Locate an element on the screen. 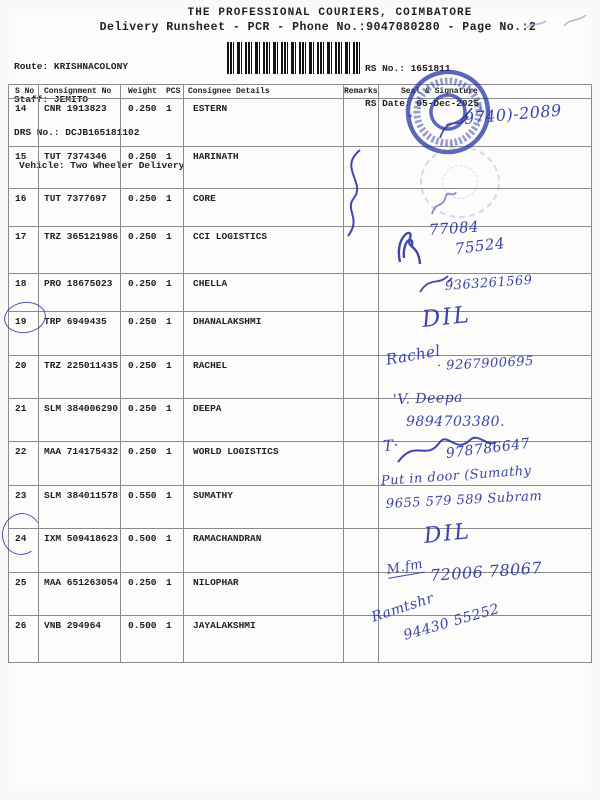 This screenshot has height=800, width=600. cell-consignee: JAYALAKSHMI is located at coordinates (264, 639).